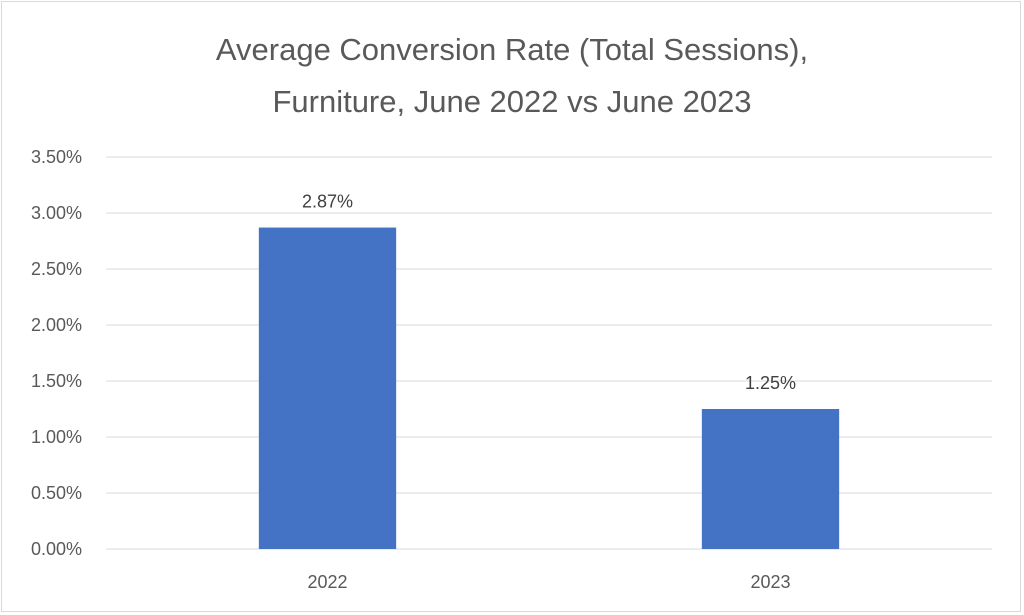 This screenshot has width=1024, height=615. Describe the element at coordinates (56, 437) in the screenshot. I see `y-tick-label: 1.00%` at that location.